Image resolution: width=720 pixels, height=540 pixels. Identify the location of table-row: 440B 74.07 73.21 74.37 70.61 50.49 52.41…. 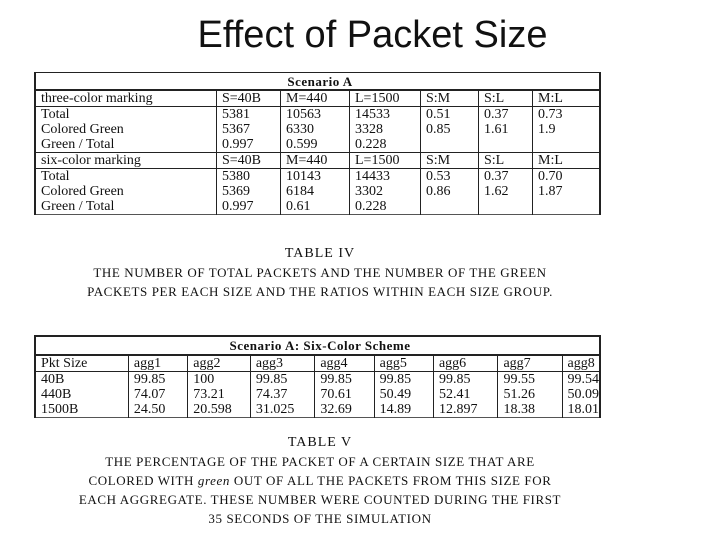
(317, 394).